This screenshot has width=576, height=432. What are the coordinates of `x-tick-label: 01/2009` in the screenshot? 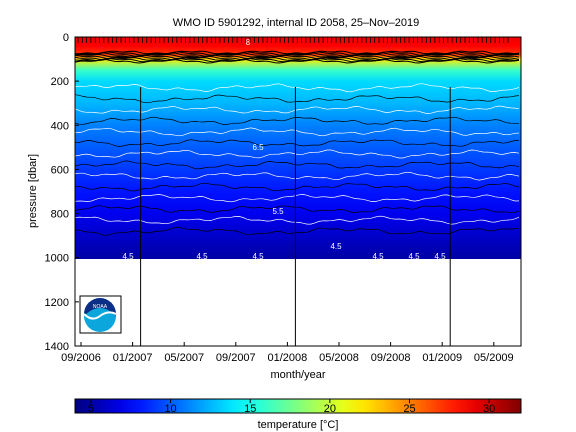 It's located at (442, 358).